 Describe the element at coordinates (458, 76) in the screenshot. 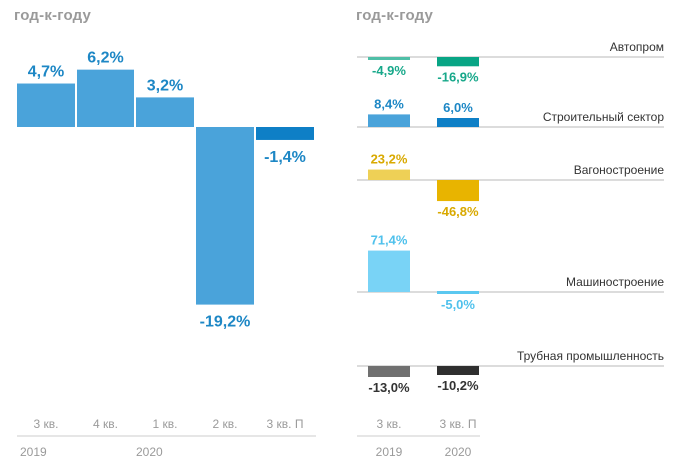

I see `bar-value-label: -16,9%` at that location.